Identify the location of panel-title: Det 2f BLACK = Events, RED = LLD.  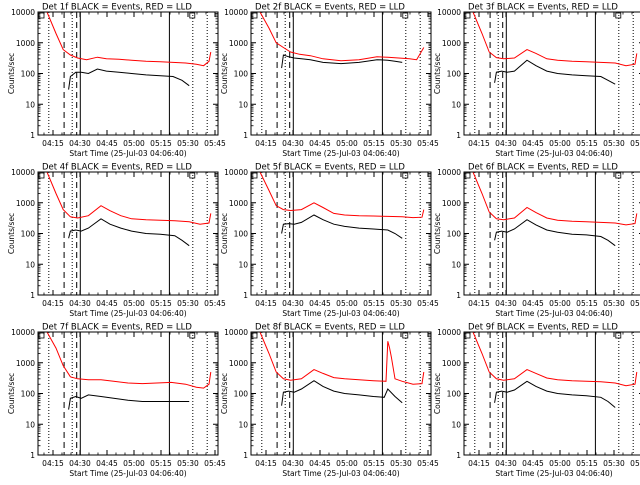
(330, 8).